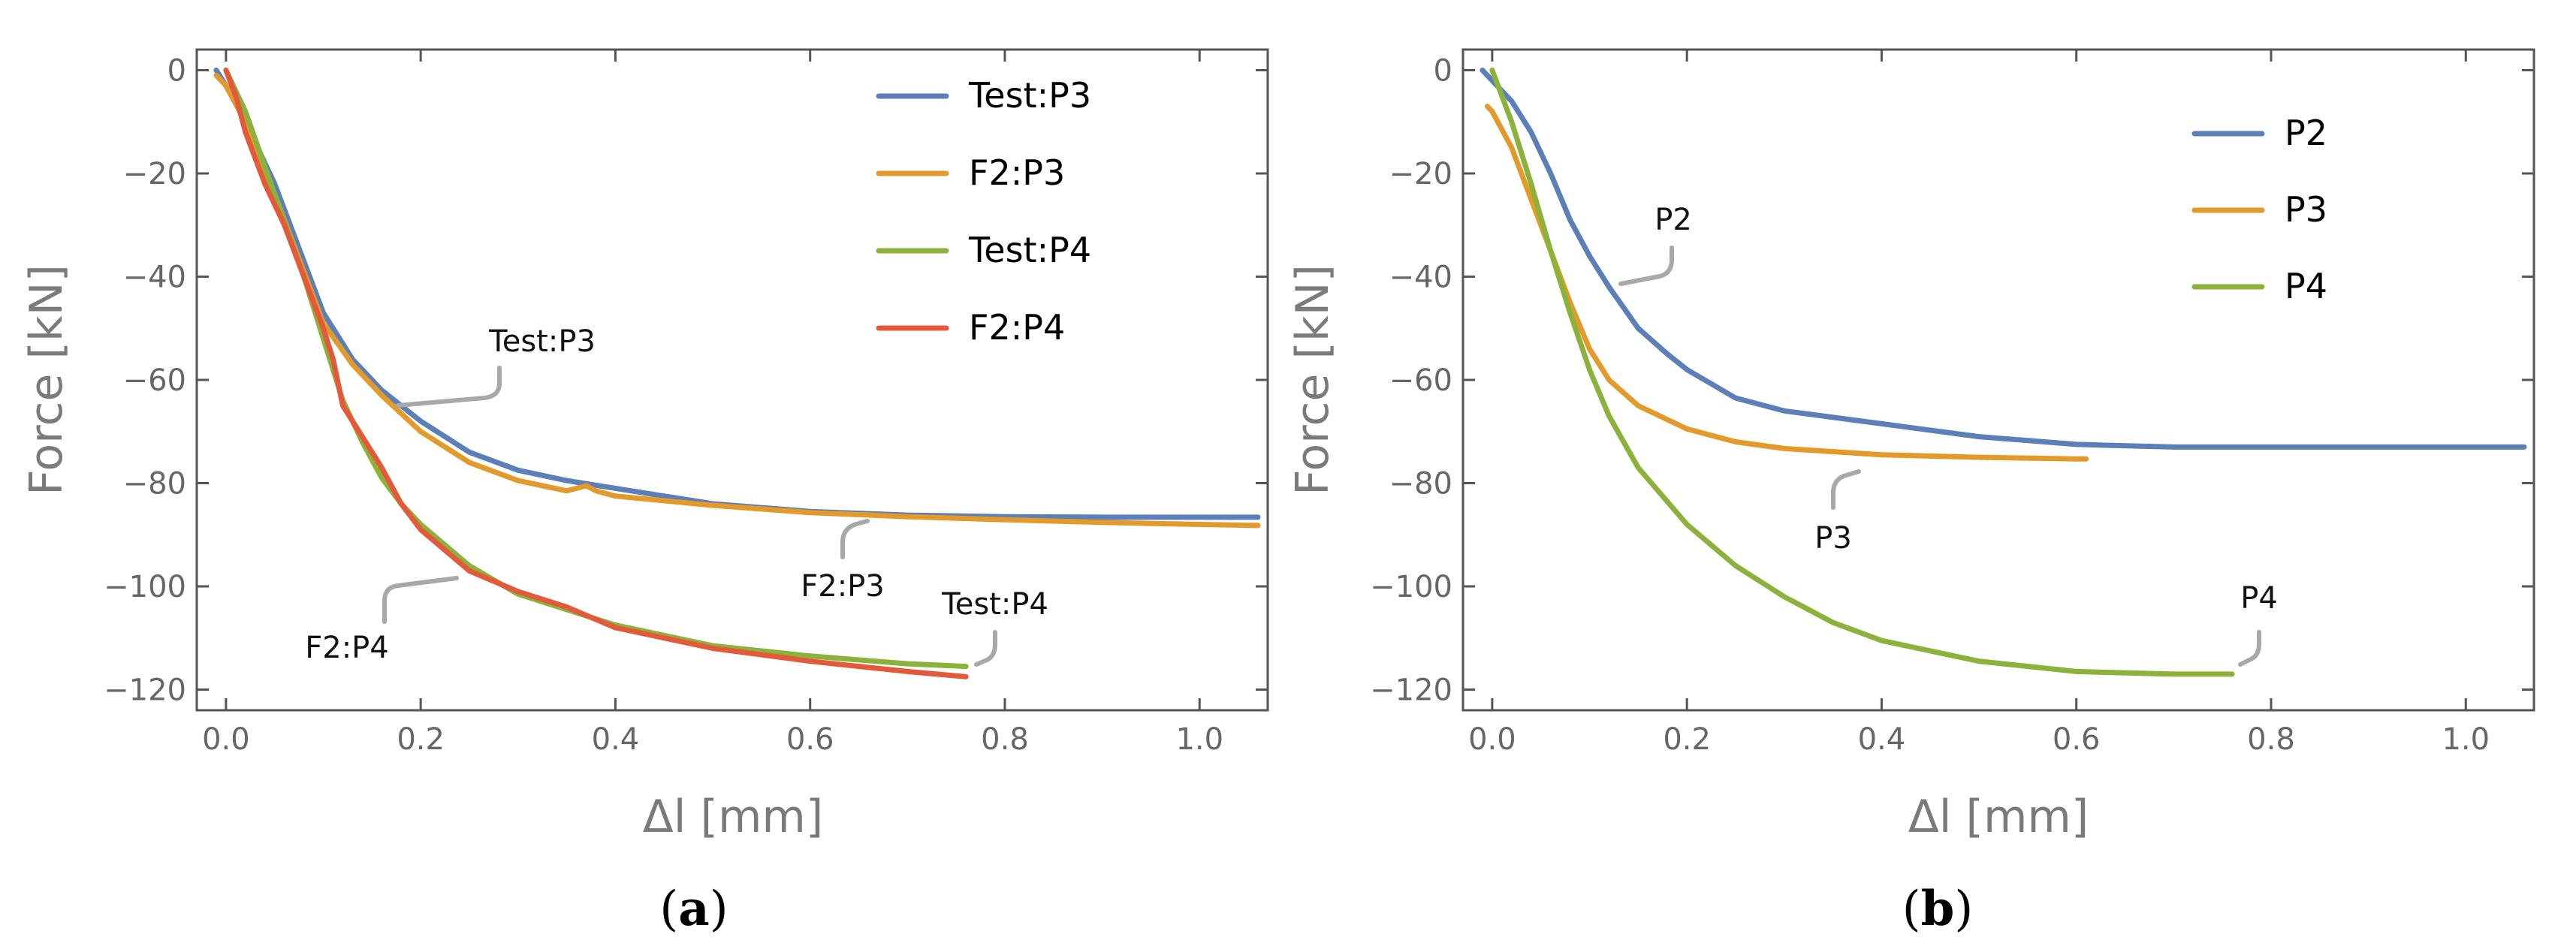 The width and height of the screenshot is (2576, 946). Describe the element at coordinates (733, 817) in the screenshot. I see `x-axis-label-a: Δl [mm]` at that location.